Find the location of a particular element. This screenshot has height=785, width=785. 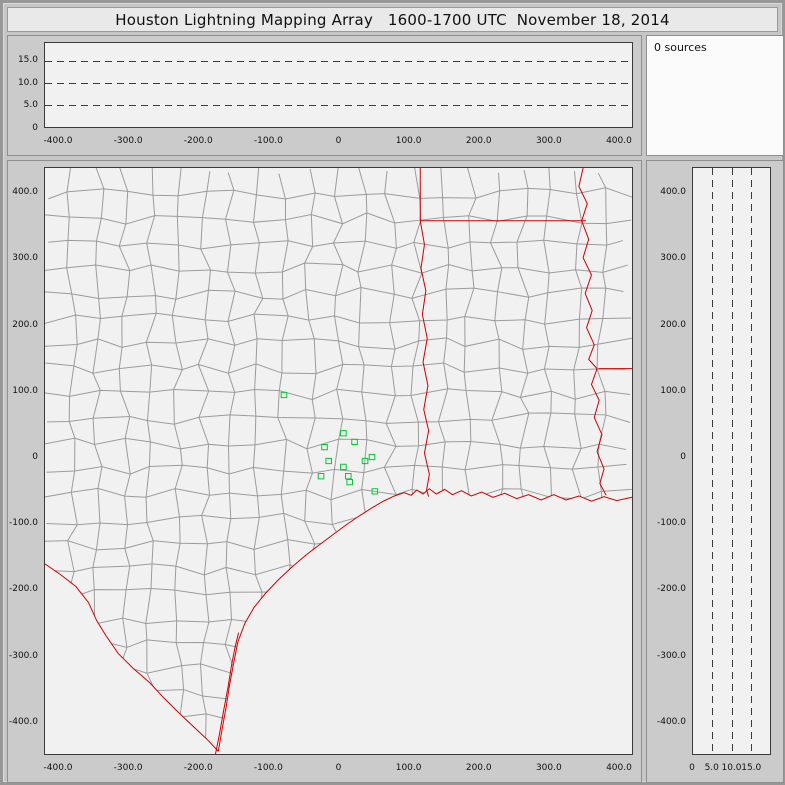

ns-altitude-plot is located at coordinates (731, 461).